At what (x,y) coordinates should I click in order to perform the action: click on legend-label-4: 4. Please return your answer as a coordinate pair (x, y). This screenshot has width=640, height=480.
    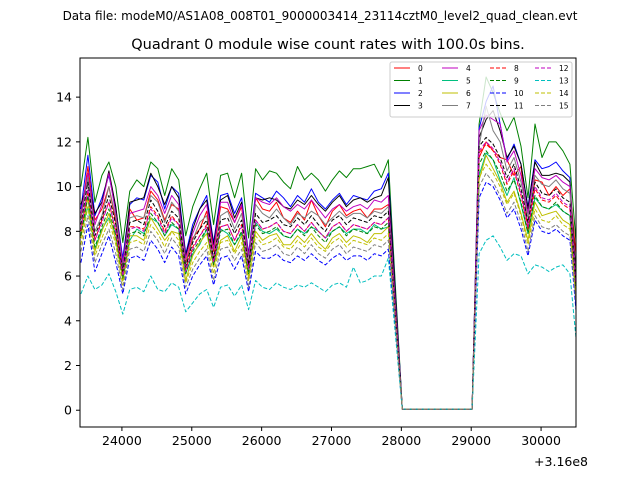
    Looking at the image, I should click on (468, 68).